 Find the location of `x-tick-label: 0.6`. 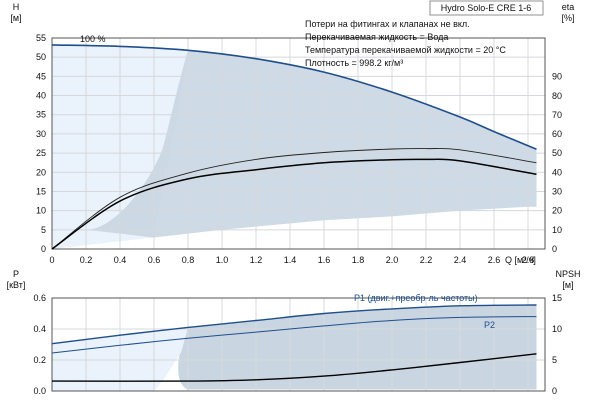

x-tick-label: 0.6 is located at coordinates (154, 260).